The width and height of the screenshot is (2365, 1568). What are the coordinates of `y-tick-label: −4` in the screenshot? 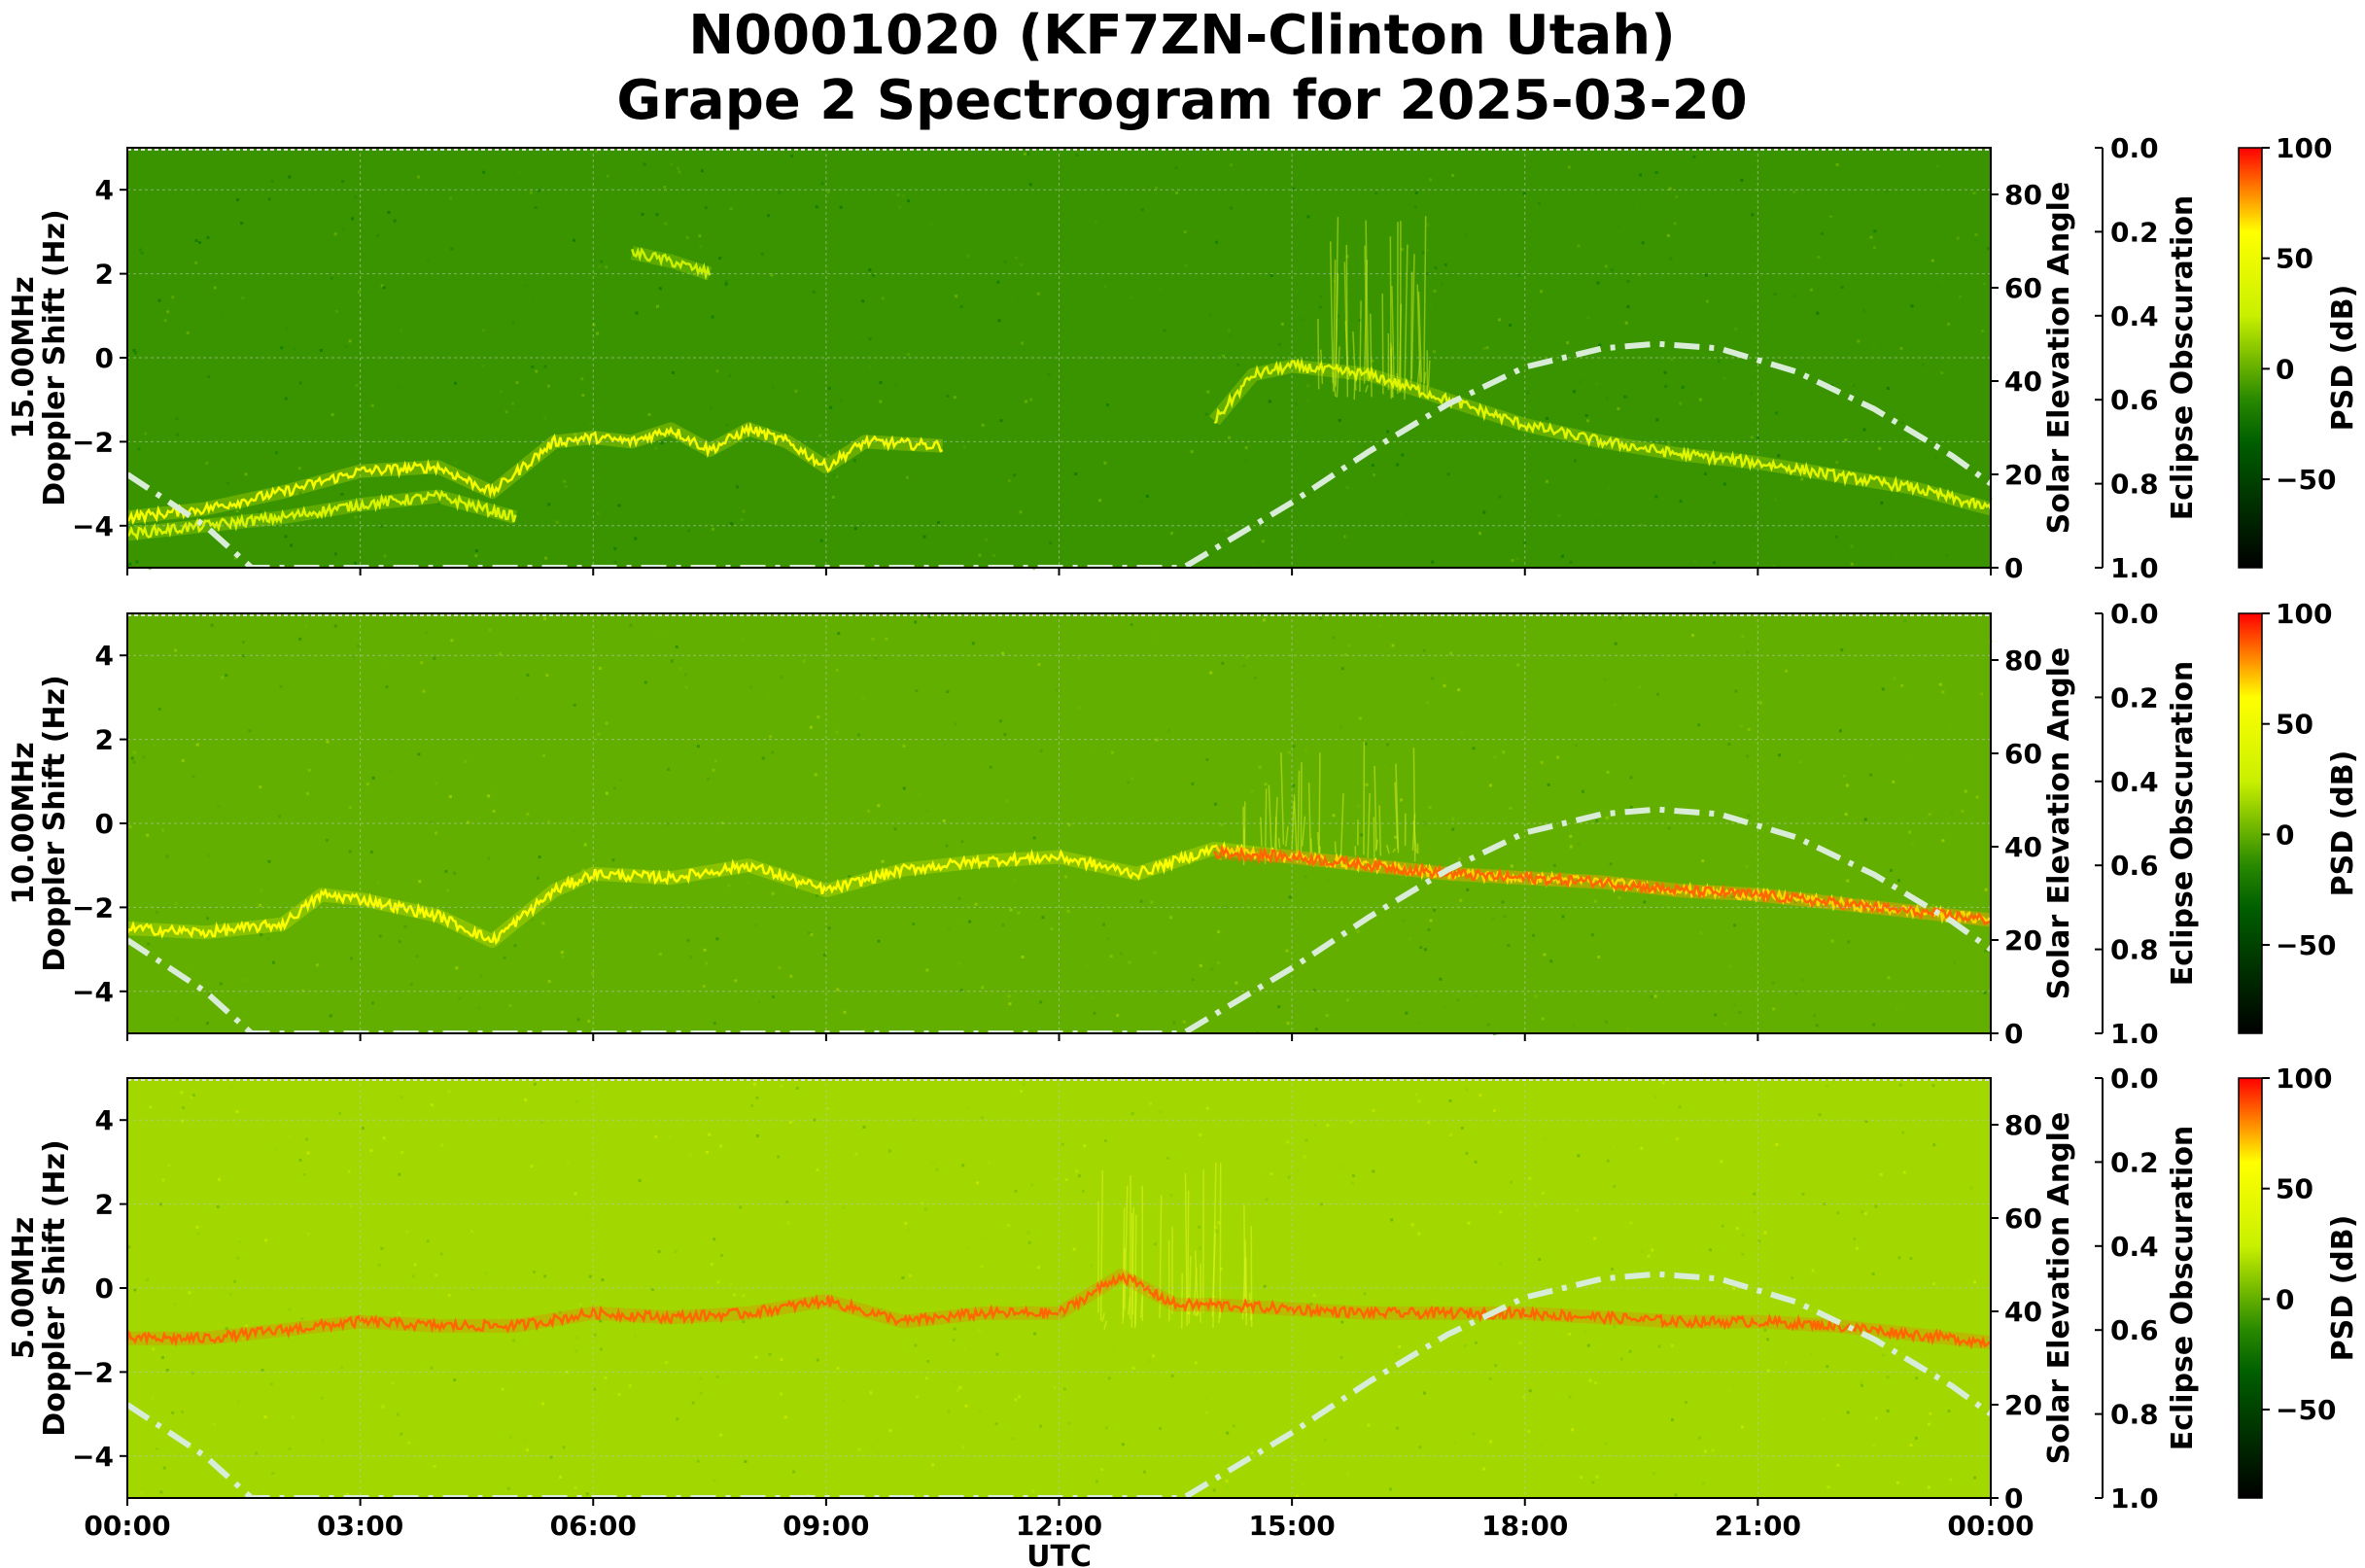 It's located at (93, 1457).